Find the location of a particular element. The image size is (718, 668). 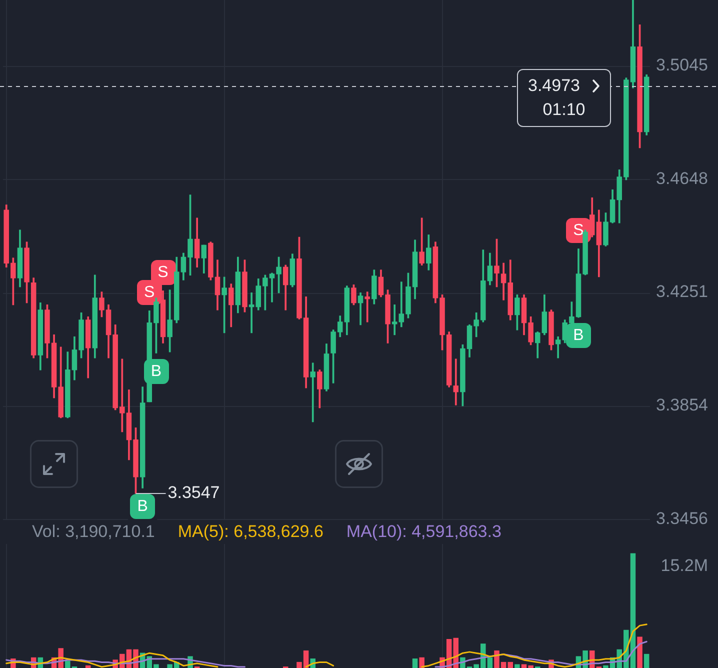

text: MA(10): 4,591,863.3 is located at coordinates (424, 532).